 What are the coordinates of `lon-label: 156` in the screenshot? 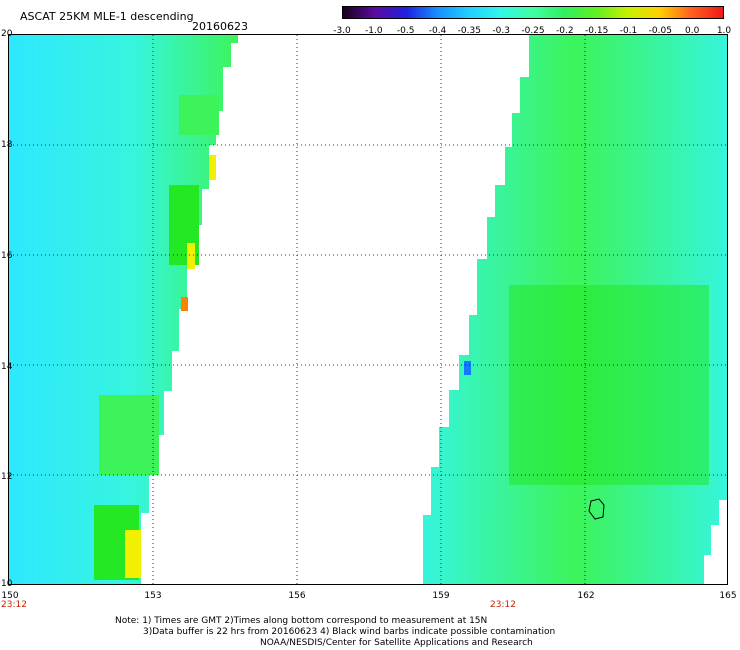 It's located at (297, 596).